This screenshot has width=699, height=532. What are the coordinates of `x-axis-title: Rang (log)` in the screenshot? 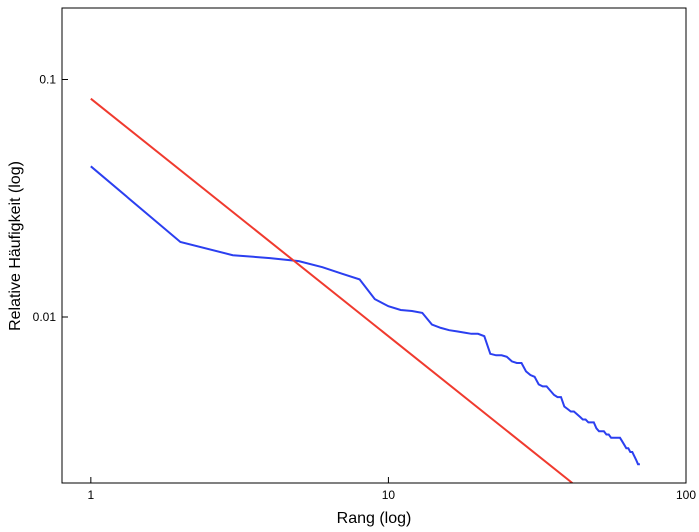 It's located at (374, 518).